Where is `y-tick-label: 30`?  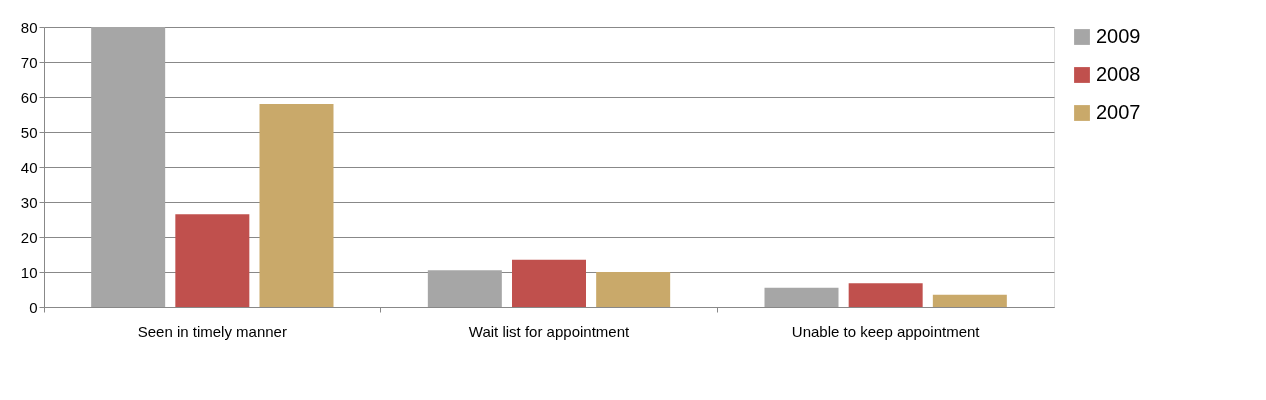 y-tick-label: 30 is located at coordinates (29, 202).